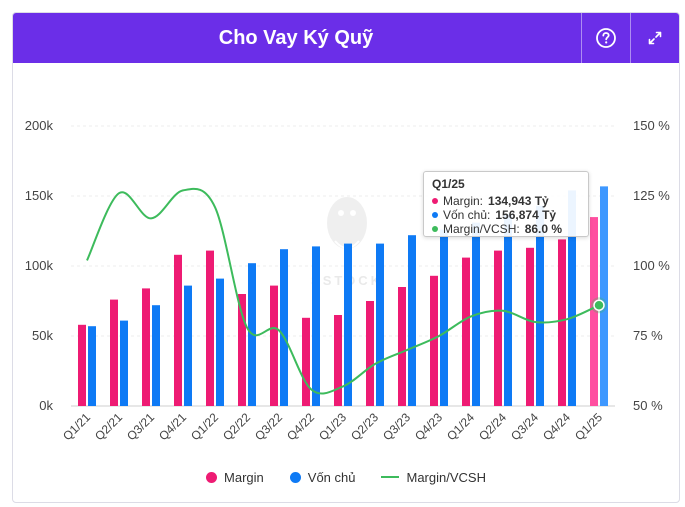 The image size is (685, 507). I want to click on y-left-tick-label: 0k, so click(46, 405).